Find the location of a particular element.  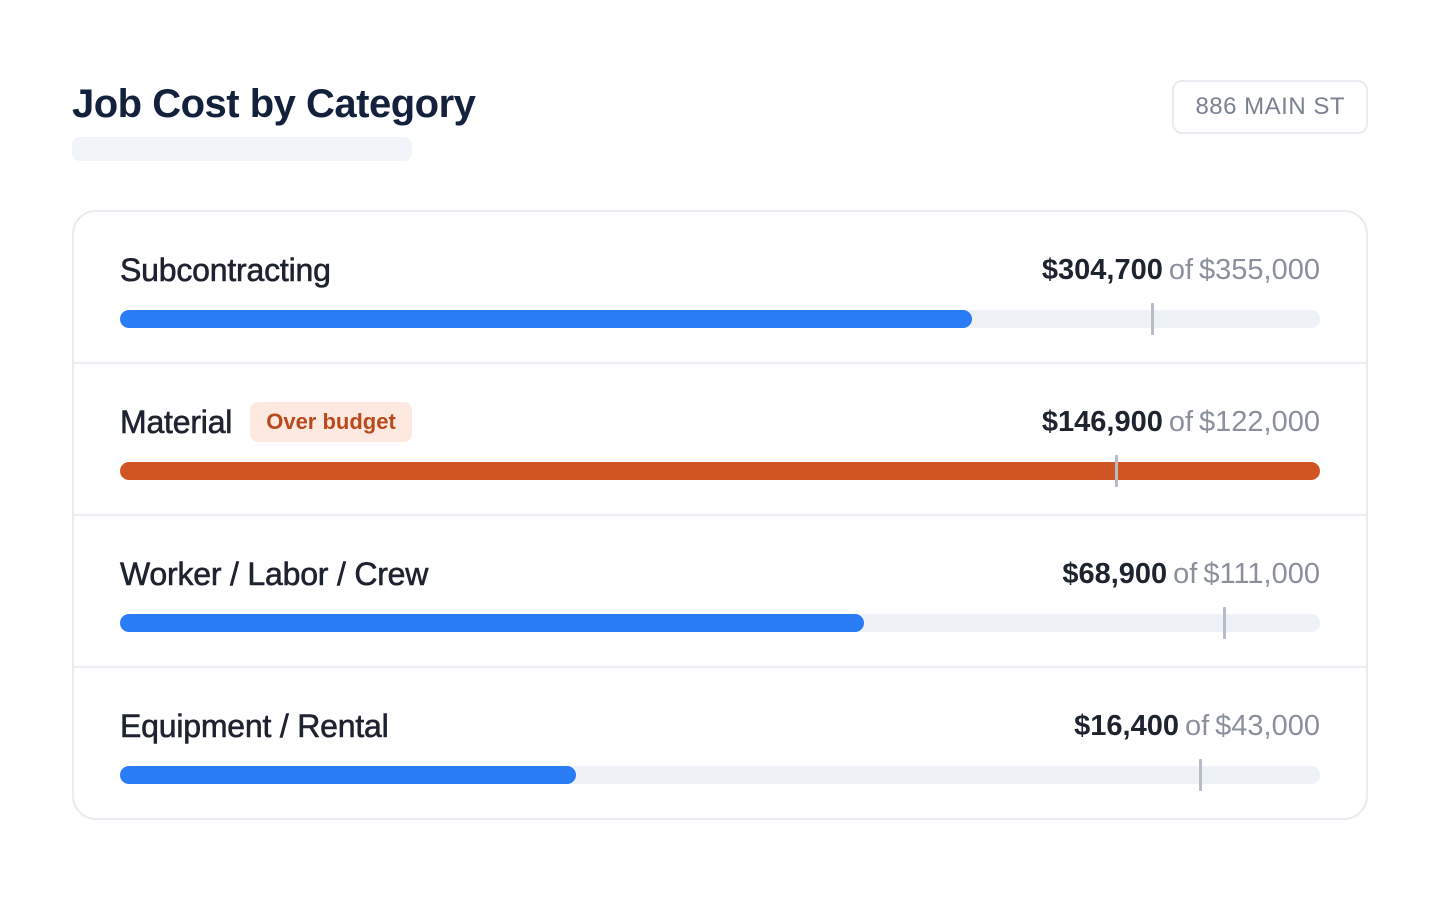

over-budget-badge: Over budget is located at coordinates (331, 422).